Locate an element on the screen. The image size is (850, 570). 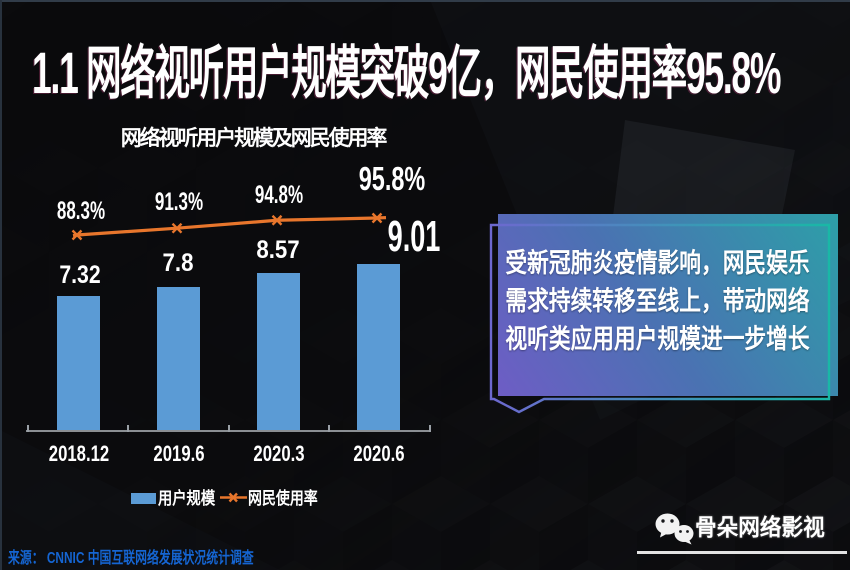
info-box-border is located at coordinates (660, 318).